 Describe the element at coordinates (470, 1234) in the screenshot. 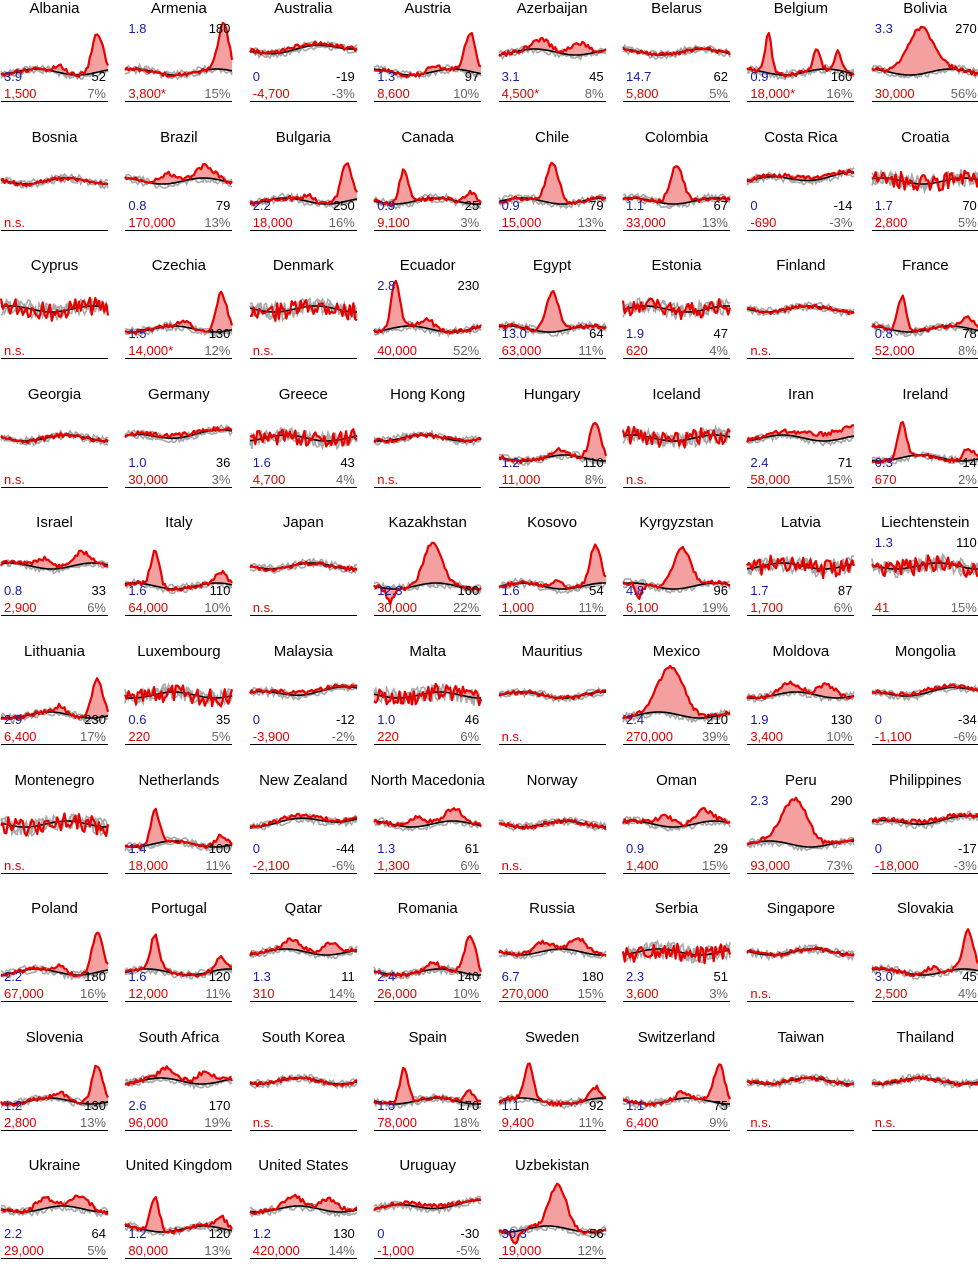

I see `right-value: -30` at that location.